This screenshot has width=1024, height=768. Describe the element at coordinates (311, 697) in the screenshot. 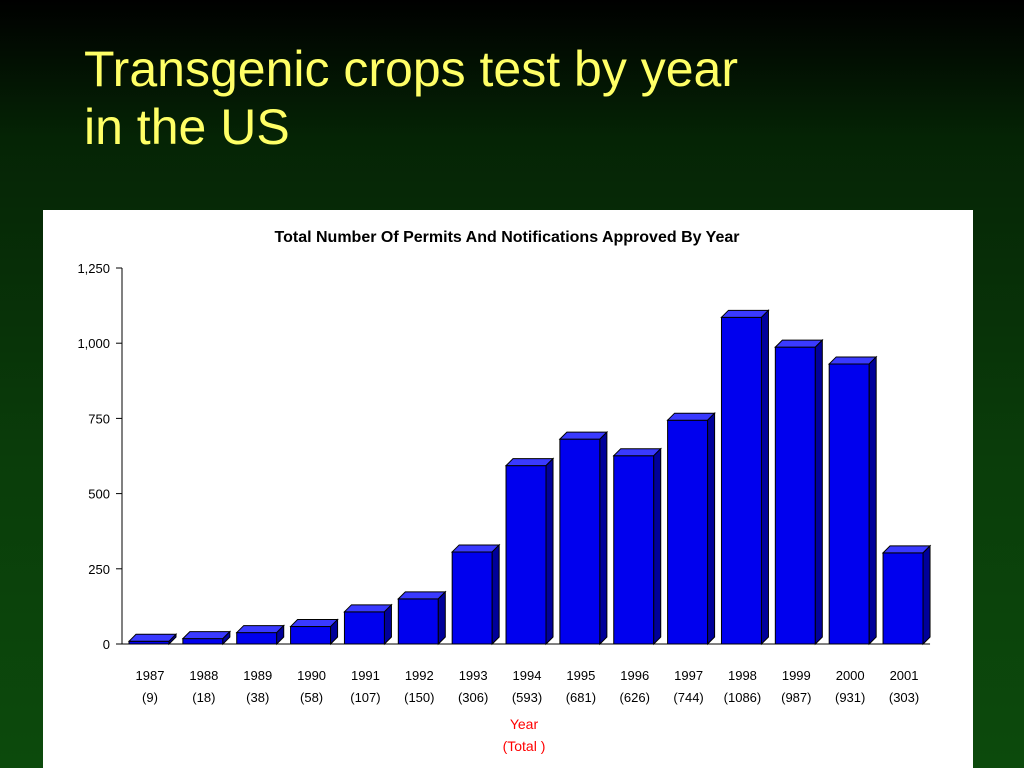

I see `x-tick-label-total: (58)` at that location.